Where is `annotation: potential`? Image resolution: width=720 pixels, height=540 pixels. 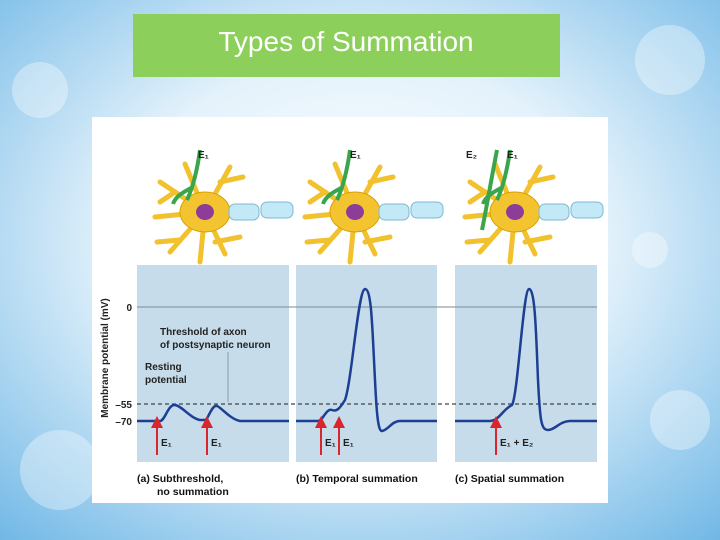 annotation: potential is located at coordinates (166, 380).